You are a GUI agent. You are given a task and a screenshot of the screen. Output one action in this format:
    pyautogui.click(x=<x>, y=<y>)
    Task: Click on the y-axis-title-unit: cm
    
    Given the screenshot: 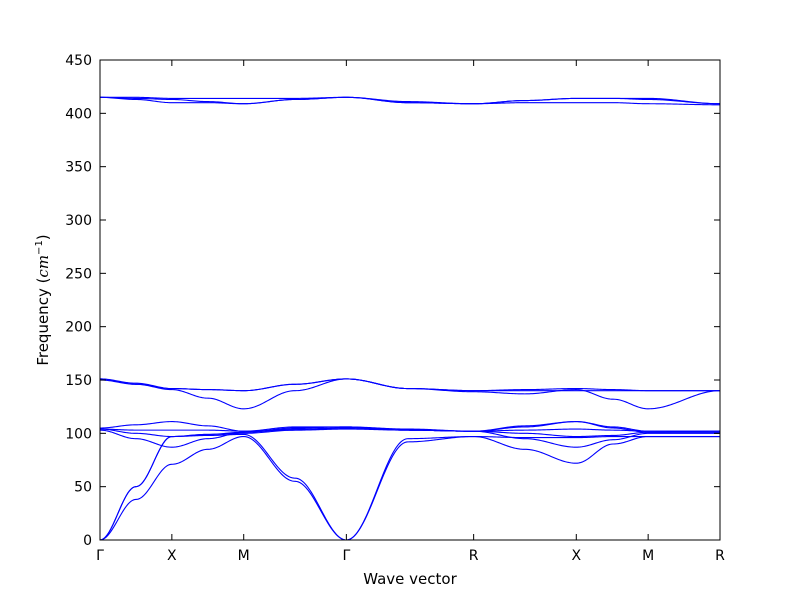 What is the action you would take?
    pyautogui.click(x=43, y=266)
    